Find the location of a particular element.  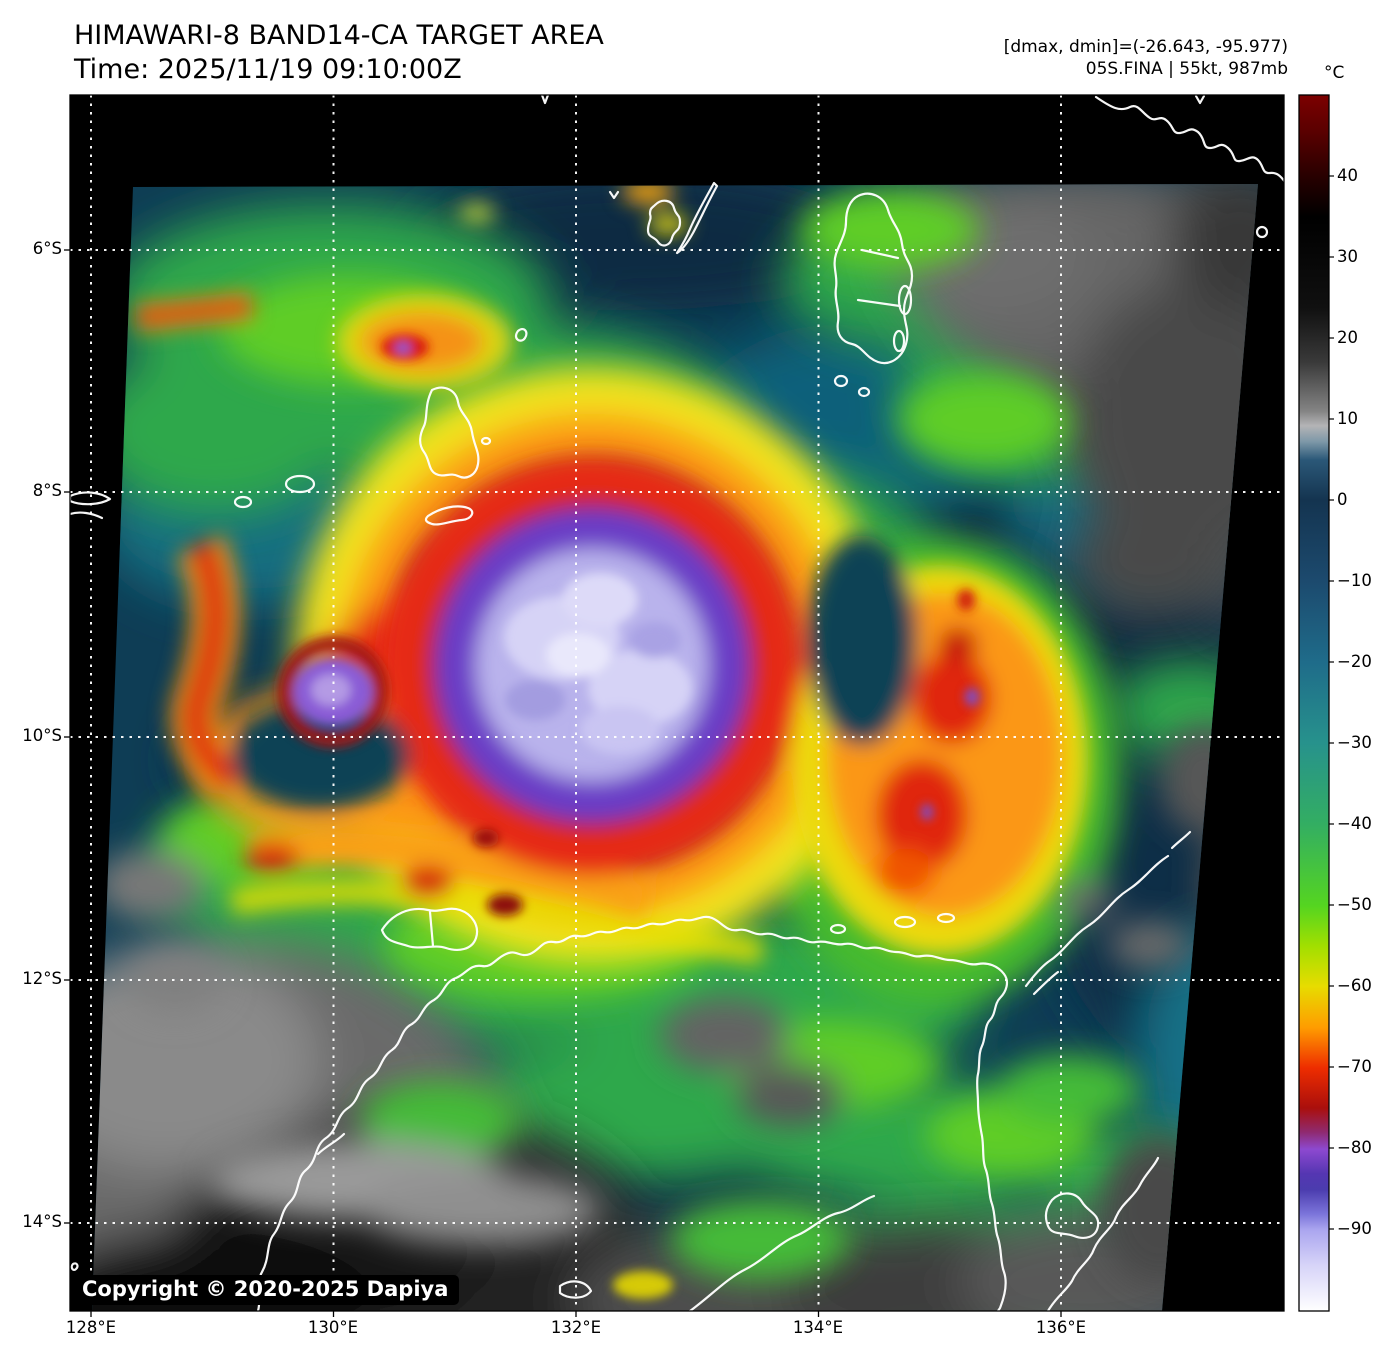

dmax-dmin-label: [dmax, dmin]=(-26.643, -95.977) is located at coordinates (1145, 47).